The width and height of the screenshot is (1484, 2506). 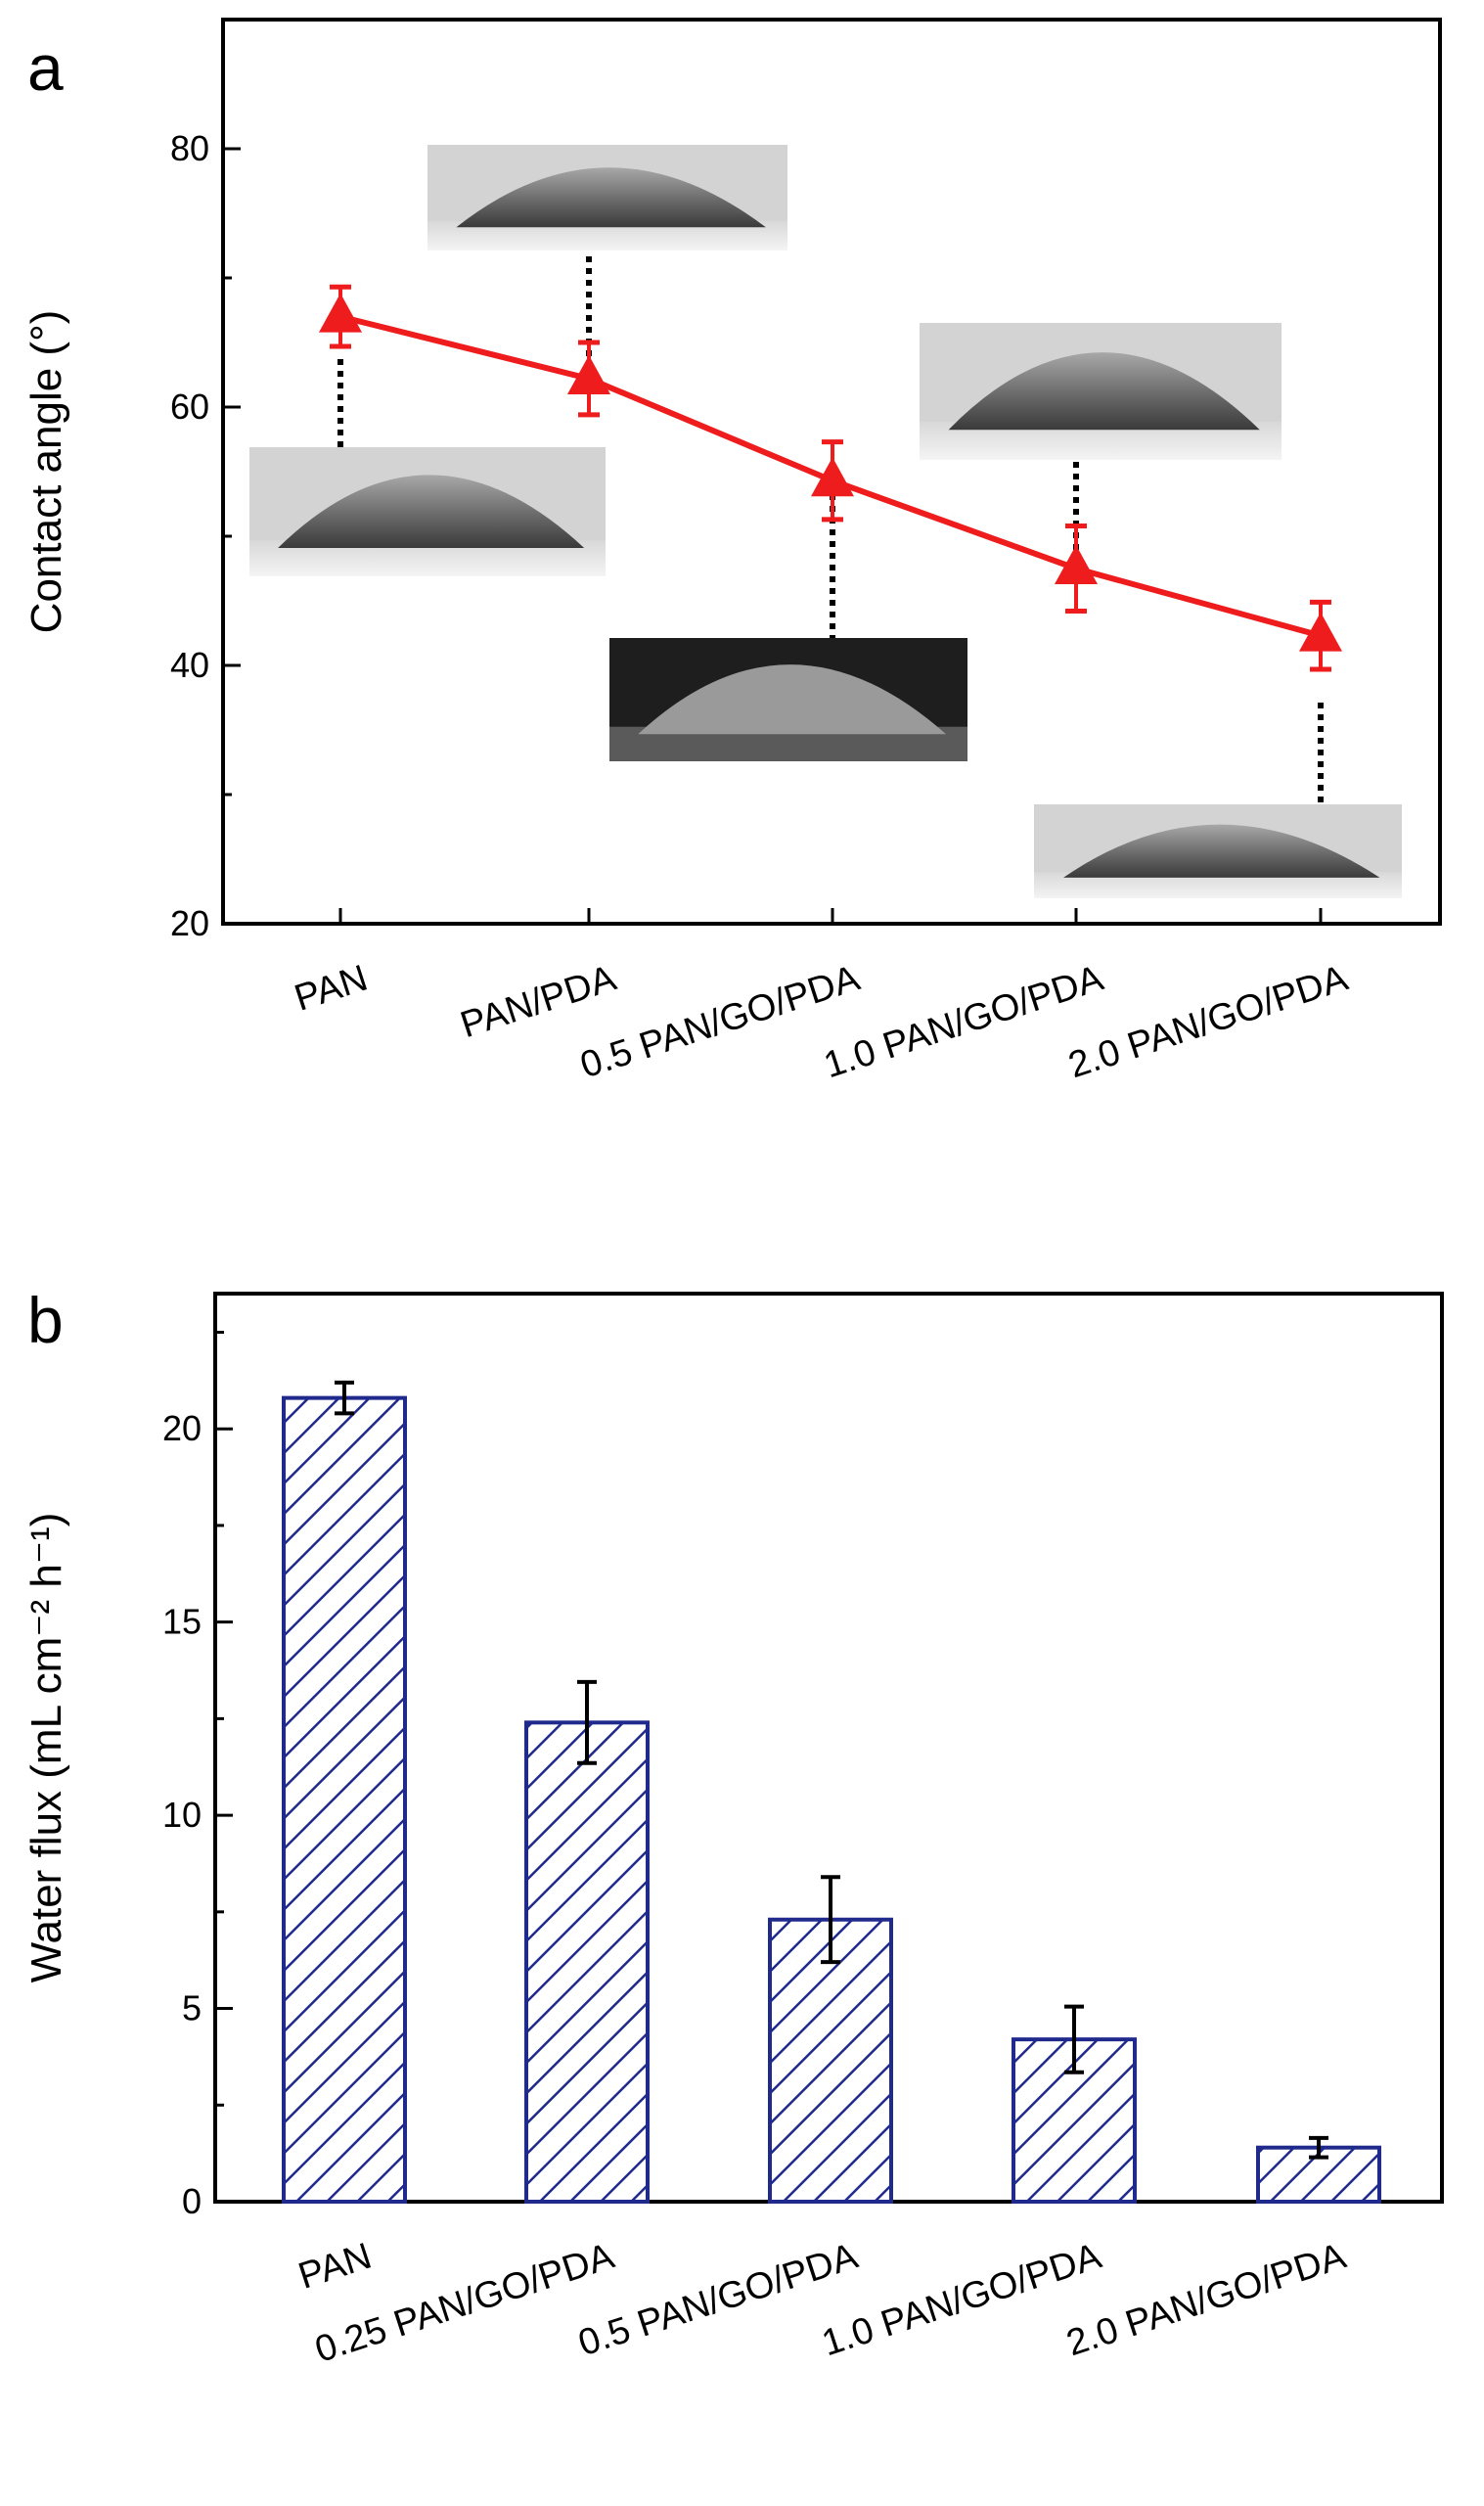 I want to click on panel-label-a: a, so click(x=45, y=67).